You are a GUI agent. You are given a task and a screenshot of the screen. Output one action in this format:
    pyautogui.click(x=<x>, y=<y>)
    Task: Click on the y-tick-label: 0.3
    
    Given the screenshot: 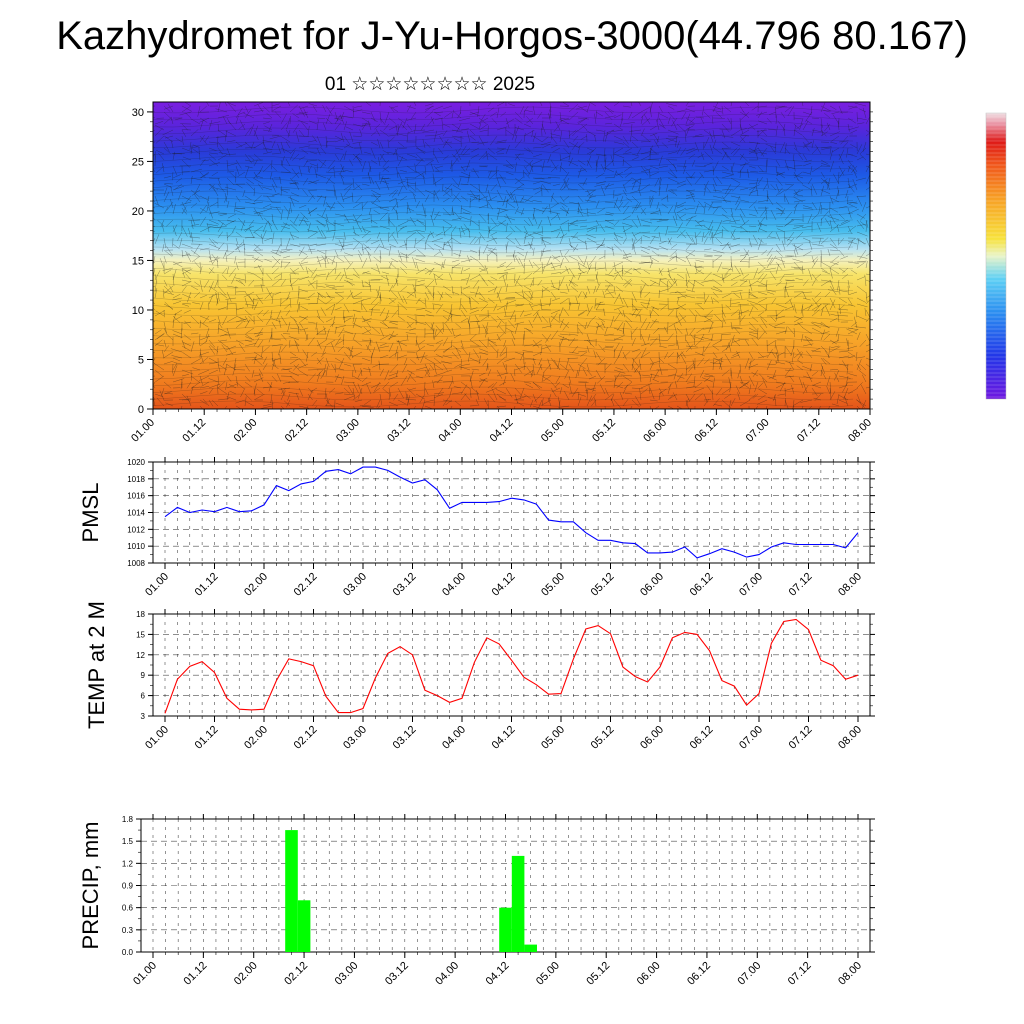 What is the action you would take?
    pyautogui.click(x=128, y=930)
    